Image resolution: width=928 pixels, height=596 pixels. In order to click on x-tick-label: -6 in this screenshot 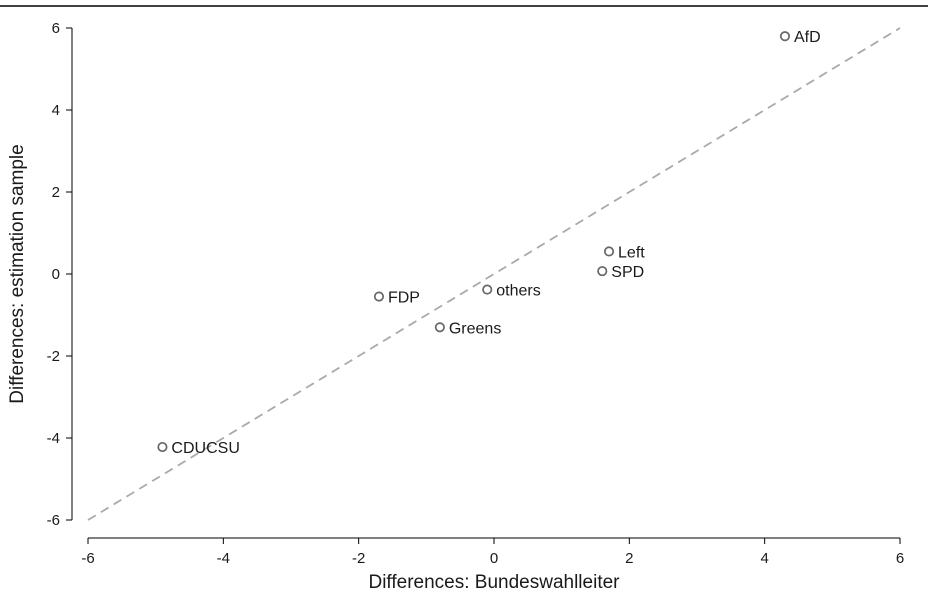, I will do `click(87, 558)`.